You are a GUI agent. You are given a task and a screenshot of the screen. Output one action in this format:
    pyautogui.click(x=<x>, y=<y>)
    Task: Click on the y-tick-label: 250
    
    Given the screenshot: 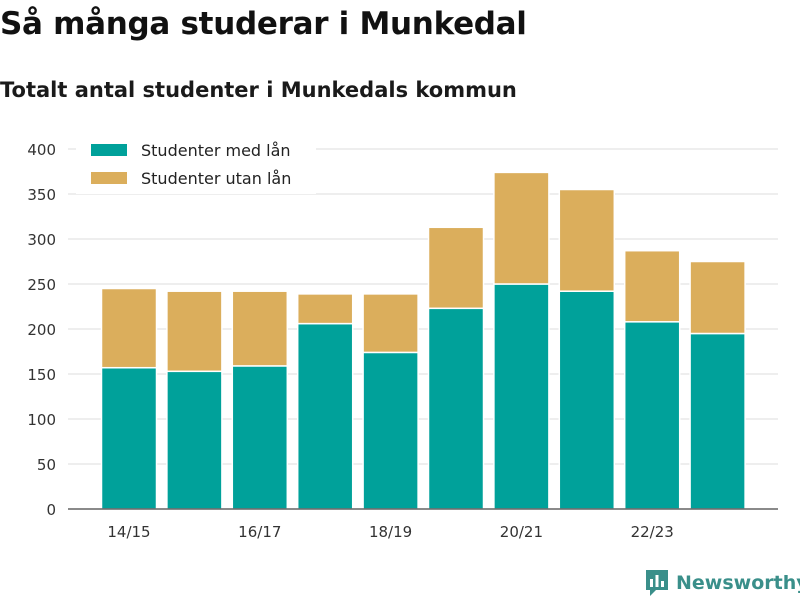 What is the action you would take?
    pyautogui.click(x=41, y=285)
    